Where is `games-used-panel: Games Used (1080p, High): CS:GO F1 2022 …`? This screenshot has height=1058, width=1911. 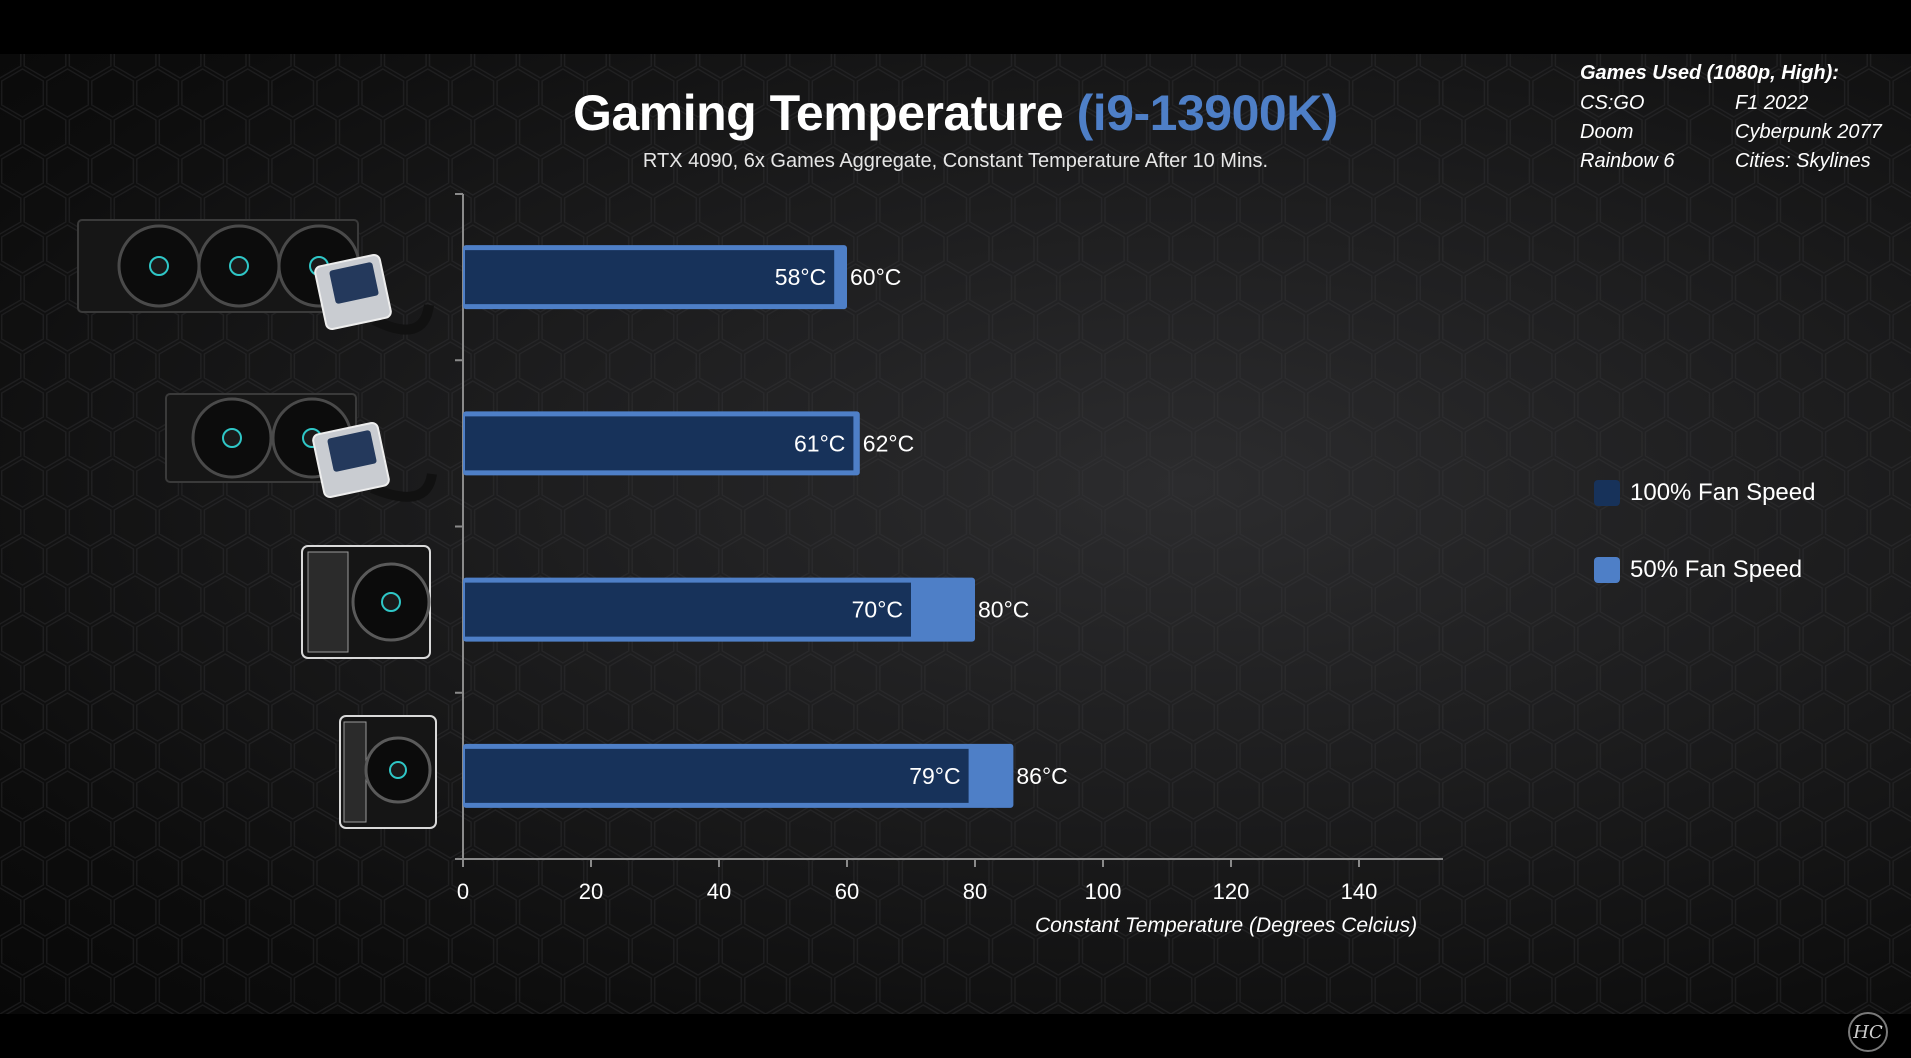 games-used-panel: Games Used (1080p, High): CS:GO F1 2022 … is located at coordinates (1740, 119).